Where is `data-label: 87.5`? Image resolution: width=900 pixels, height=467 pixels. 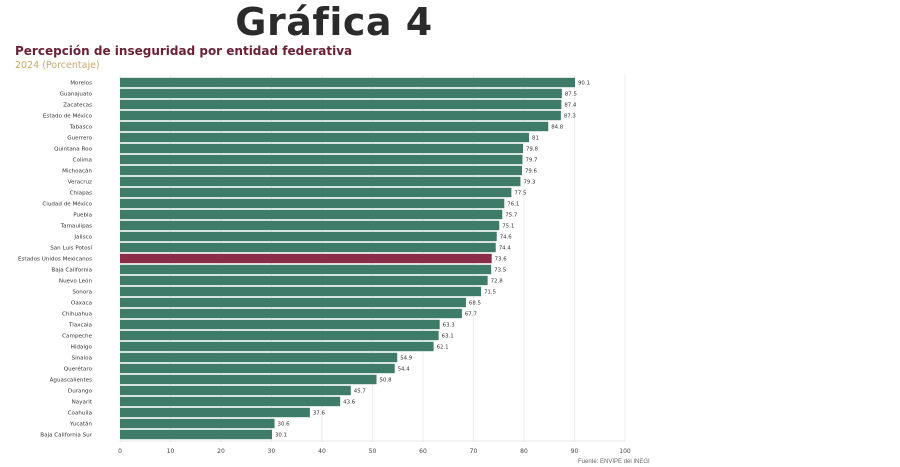 data-label: 87.5 is located at coordinates (571, 95).